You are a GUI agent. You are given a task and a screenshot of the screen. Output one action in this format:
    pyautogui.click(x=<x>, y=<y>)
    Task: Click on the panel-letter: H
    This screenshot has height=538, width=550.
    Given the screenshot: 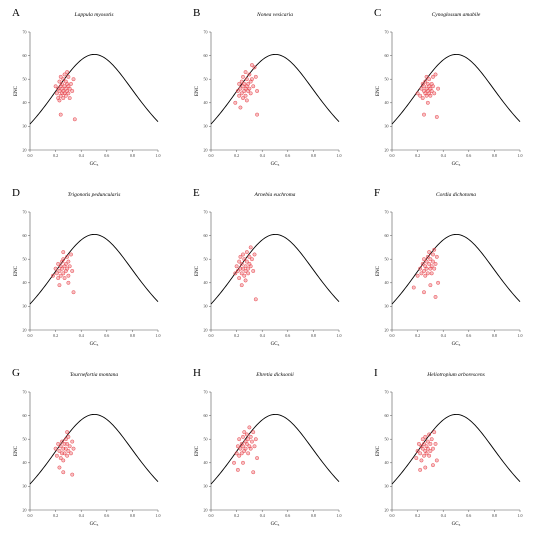 What is the action you would take?
    pyautogui.click(x=197, y=373)
    